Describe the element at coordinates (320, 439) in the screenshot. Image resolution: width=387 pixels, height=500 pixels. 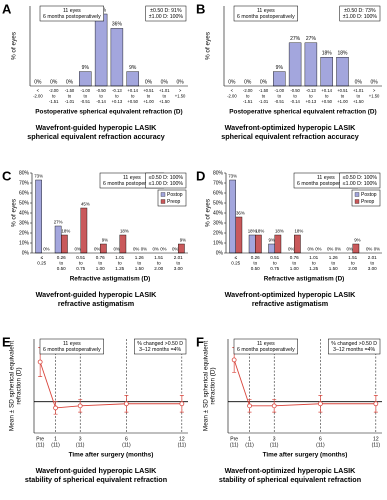
I see `x-tick-label: 6` at that location.